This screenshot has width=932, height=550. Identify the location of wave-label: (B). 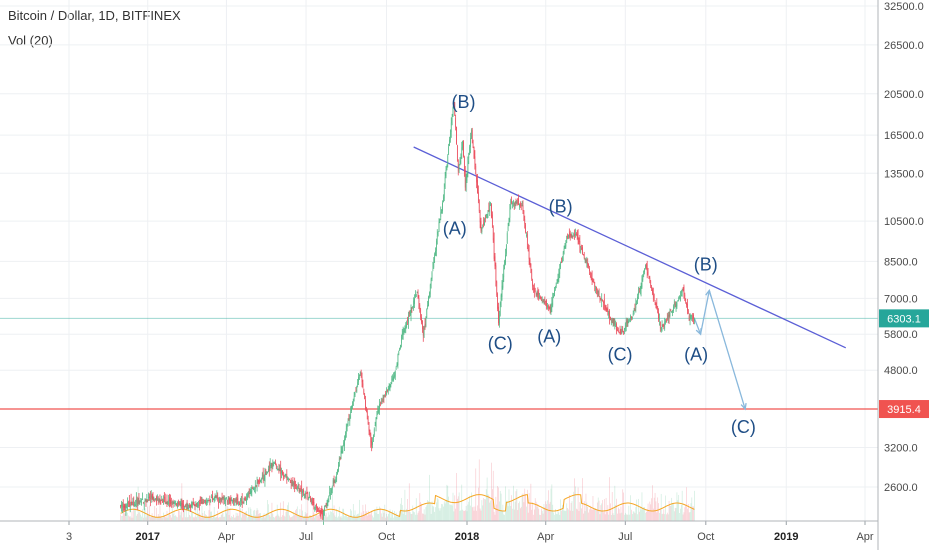
(561, 206).